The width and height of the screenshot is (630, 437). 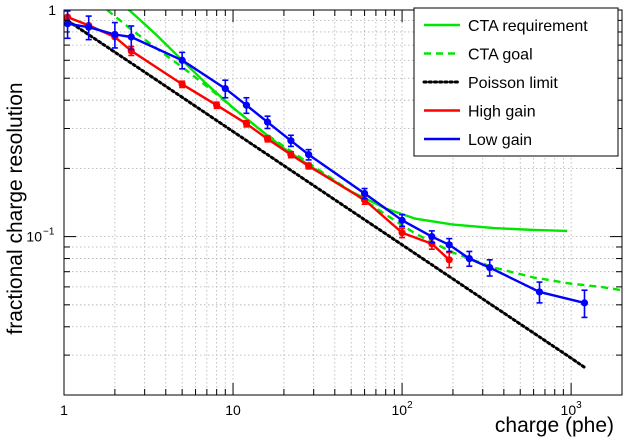 I want to click on y-tick-label: 10, so click(x=34, y=237).